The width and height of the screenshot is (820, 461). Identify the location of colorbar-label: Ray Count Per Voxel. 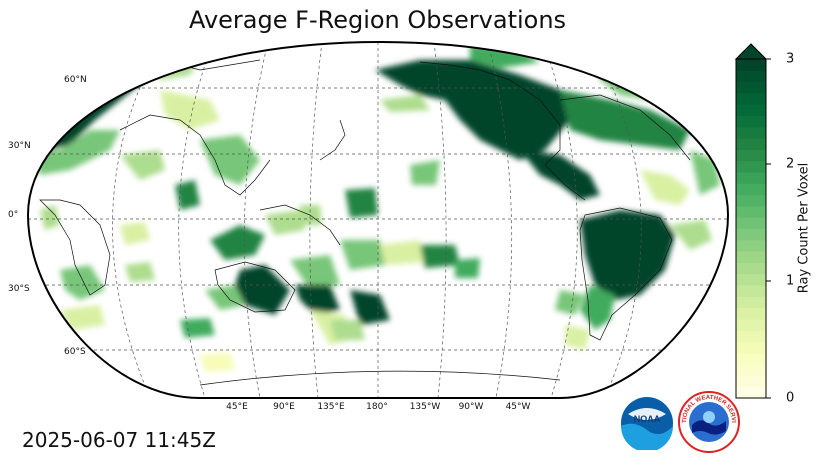
(804, 228).